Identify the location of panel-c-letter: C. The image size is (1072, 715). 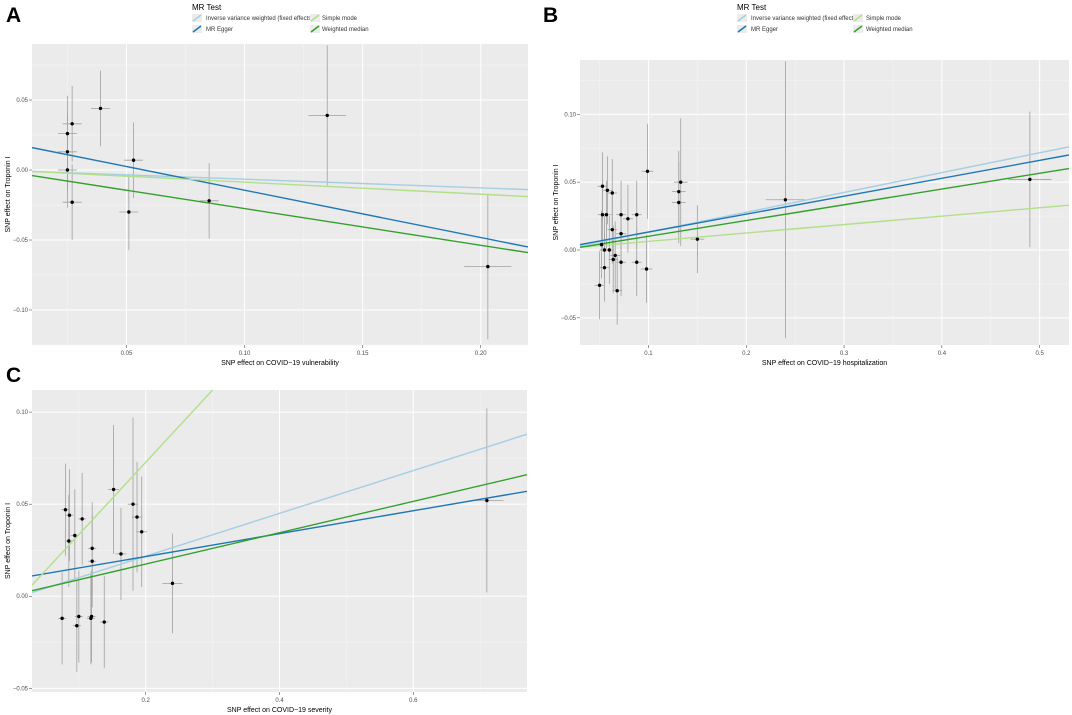
(13, 375).